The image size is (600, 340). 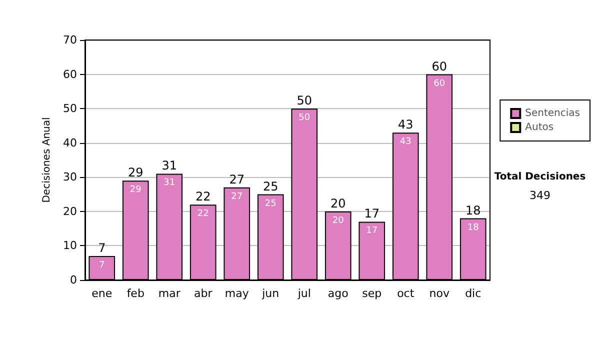 What do you see at coordinates (338, 203) in the screenshot?
I see `annotation: 20` at bounding box center [338, 203].